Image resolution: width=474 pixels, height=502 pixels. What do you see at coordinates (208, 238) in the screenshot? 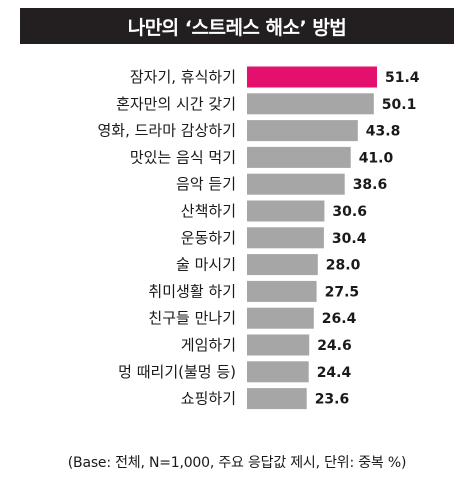
I see `category-label: 운동하기` at bounding box center [208, 238].